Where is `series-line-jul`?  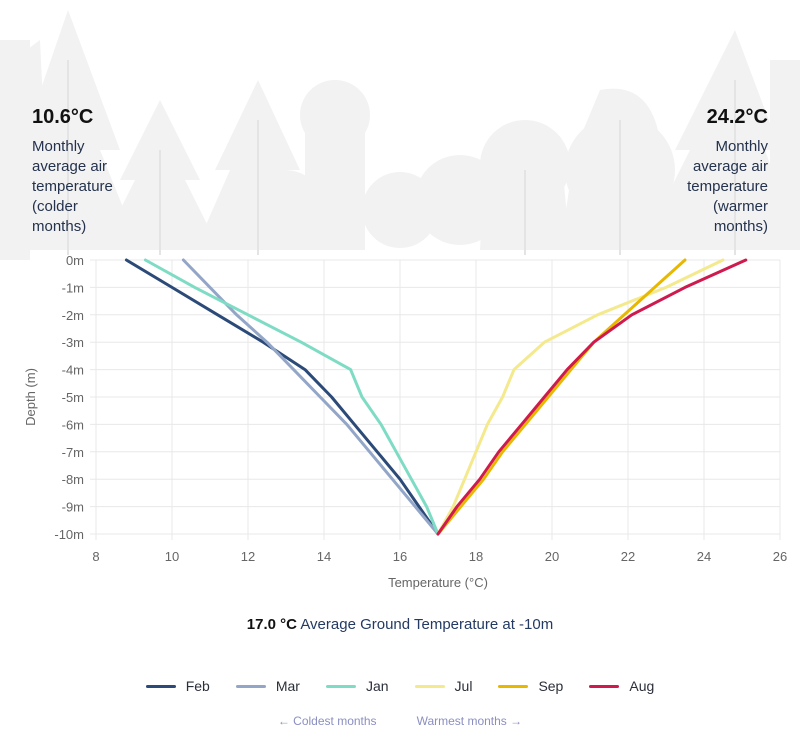
series-line-jul is located at coordinates (580, 397).